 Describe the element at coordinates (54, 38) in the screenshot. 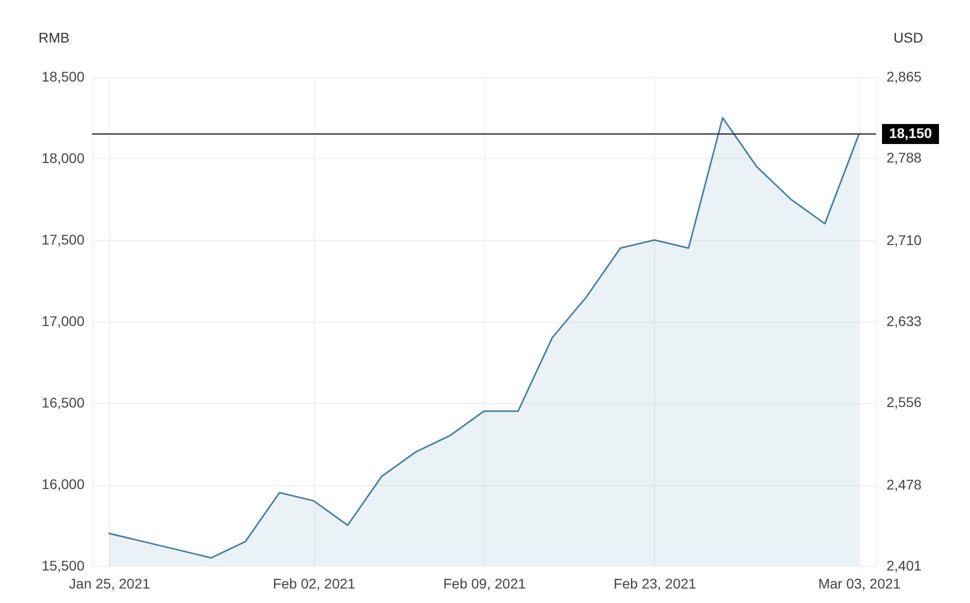

I see `y-axis-title: RMB` at that location.